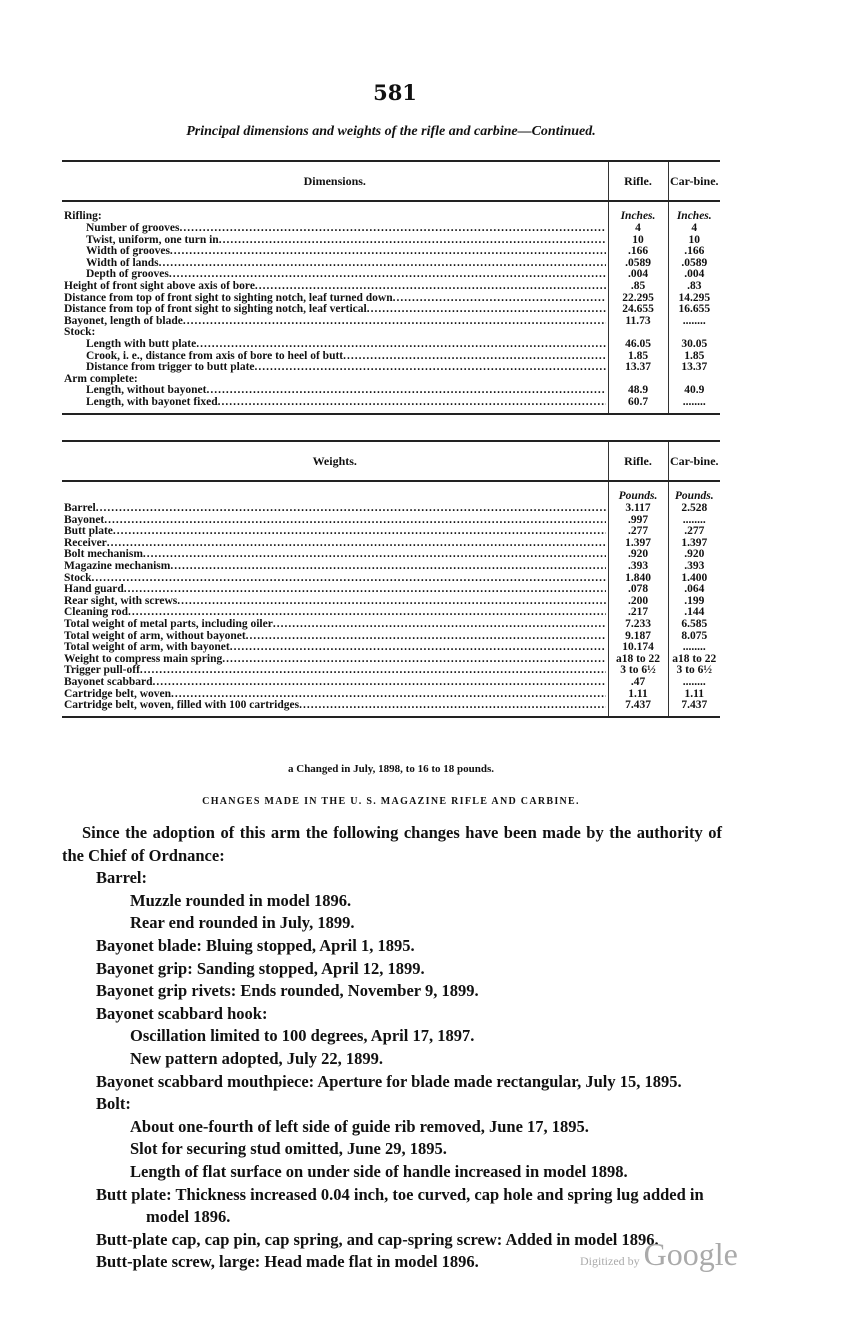 Image resolution: width=857 pixels, height=1328 pixels. I want to click on table-row: Magazine mechanism .393.393, so click(391, 566).